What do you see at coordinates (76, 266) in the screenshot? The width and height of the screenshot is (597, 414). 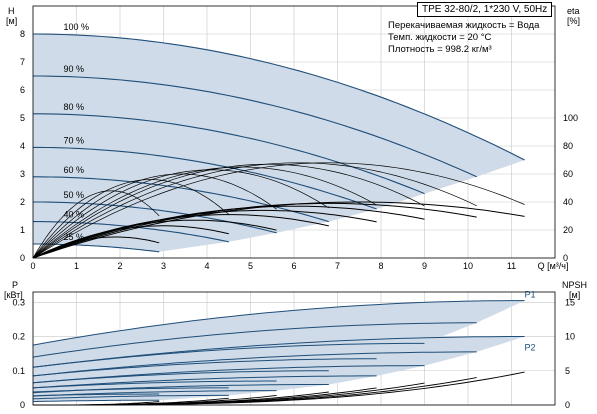 I see `x-tick-label: 1` at bounding box center [76, 266].